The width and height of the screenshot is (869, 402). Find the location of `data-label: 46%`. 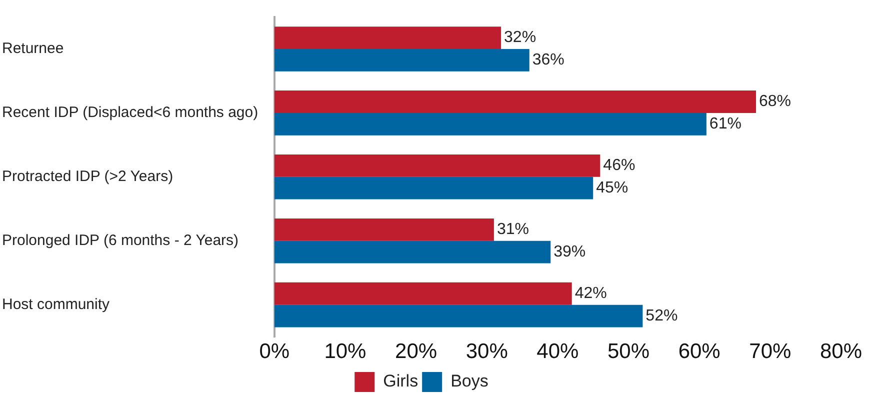

data-label: 46% is located at coordinates (619, 165).